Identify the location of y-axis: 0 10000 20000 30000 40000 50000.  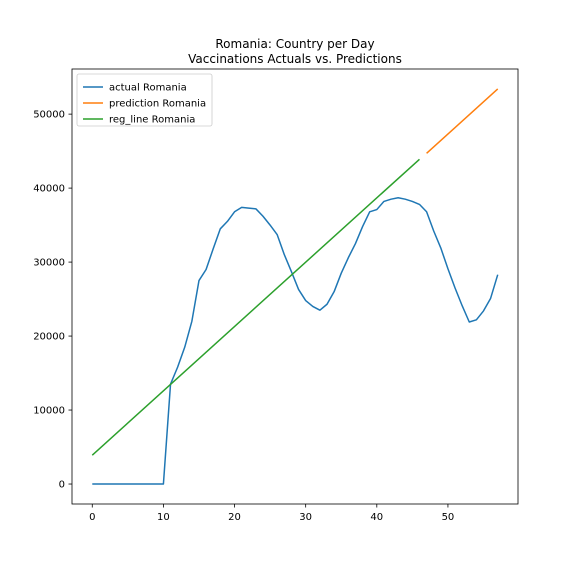
(52, 300).